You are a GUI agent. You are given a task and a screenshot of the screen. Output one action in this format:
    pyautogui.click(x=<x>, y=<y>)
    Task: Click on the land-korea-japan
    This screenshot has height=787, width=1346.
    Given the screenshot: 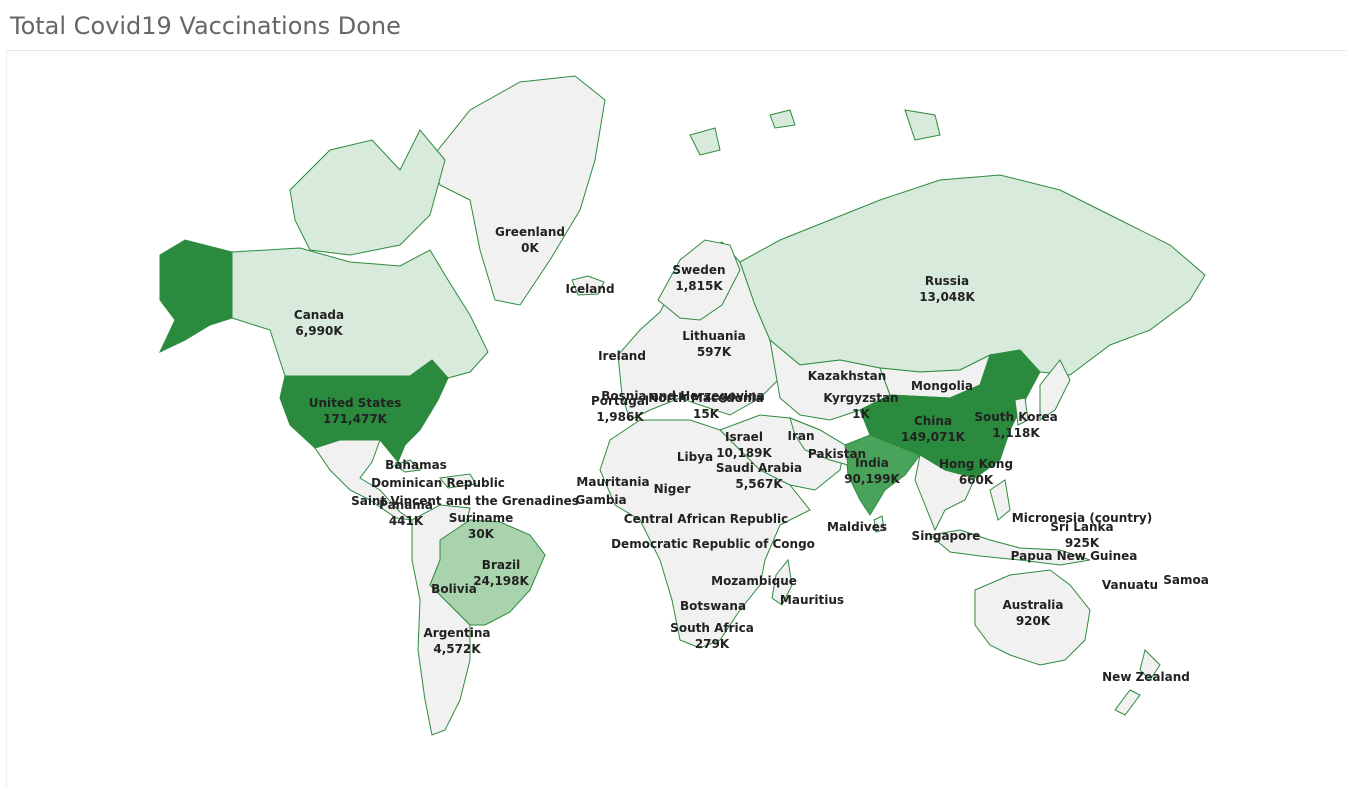 What is the action you would take?
    pyautogui.click(x=1042, y=392)
    